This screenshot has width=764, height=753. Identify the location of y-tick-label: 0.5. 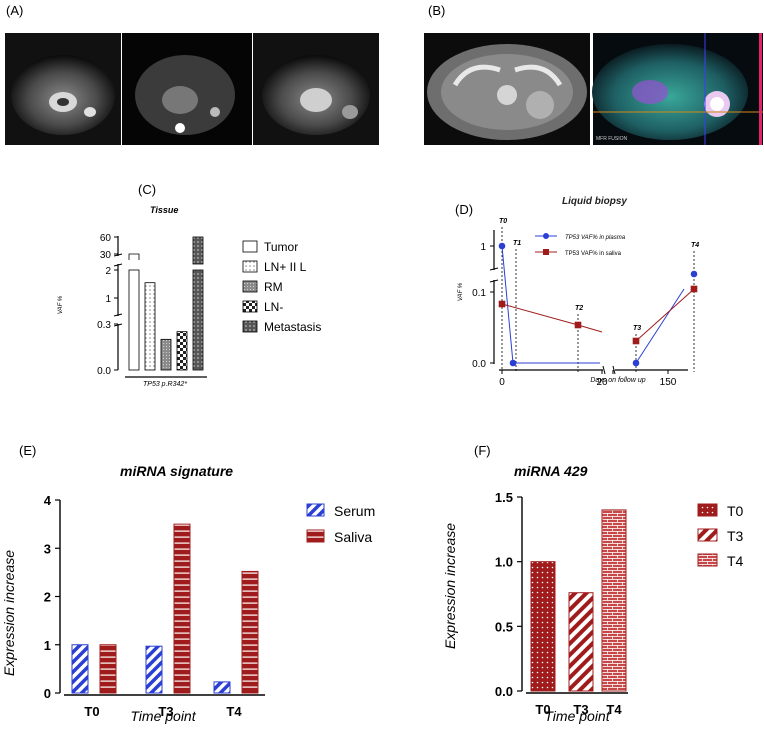
(504, 626).